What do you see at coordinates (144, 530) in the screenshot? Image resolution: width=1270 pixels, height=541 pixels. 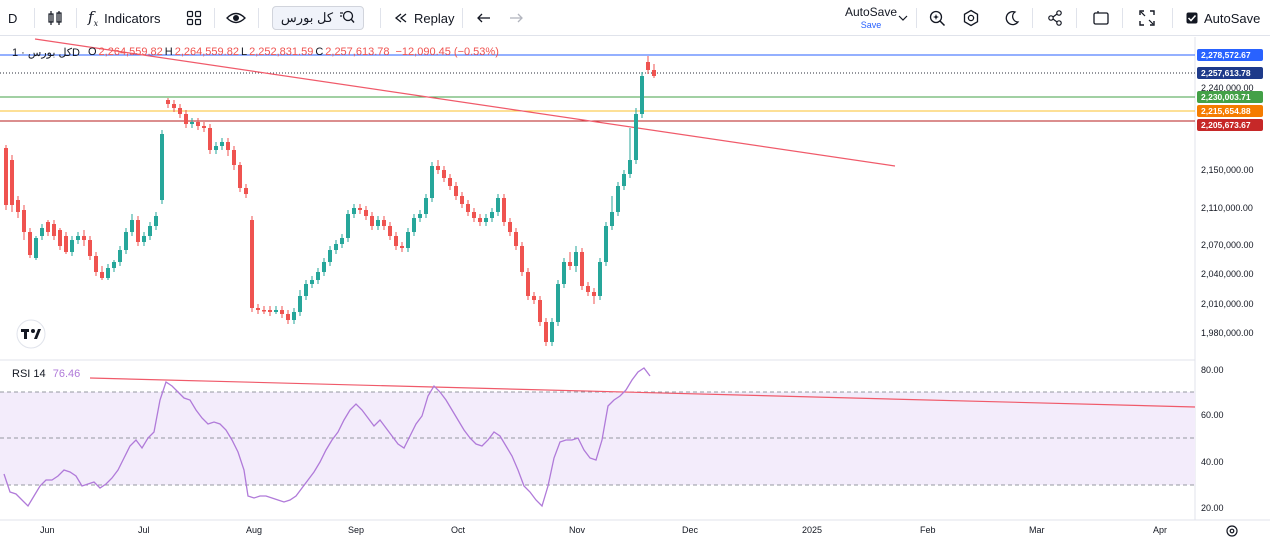 I see `time-tick: Jul` at bounding box center [144, 530].